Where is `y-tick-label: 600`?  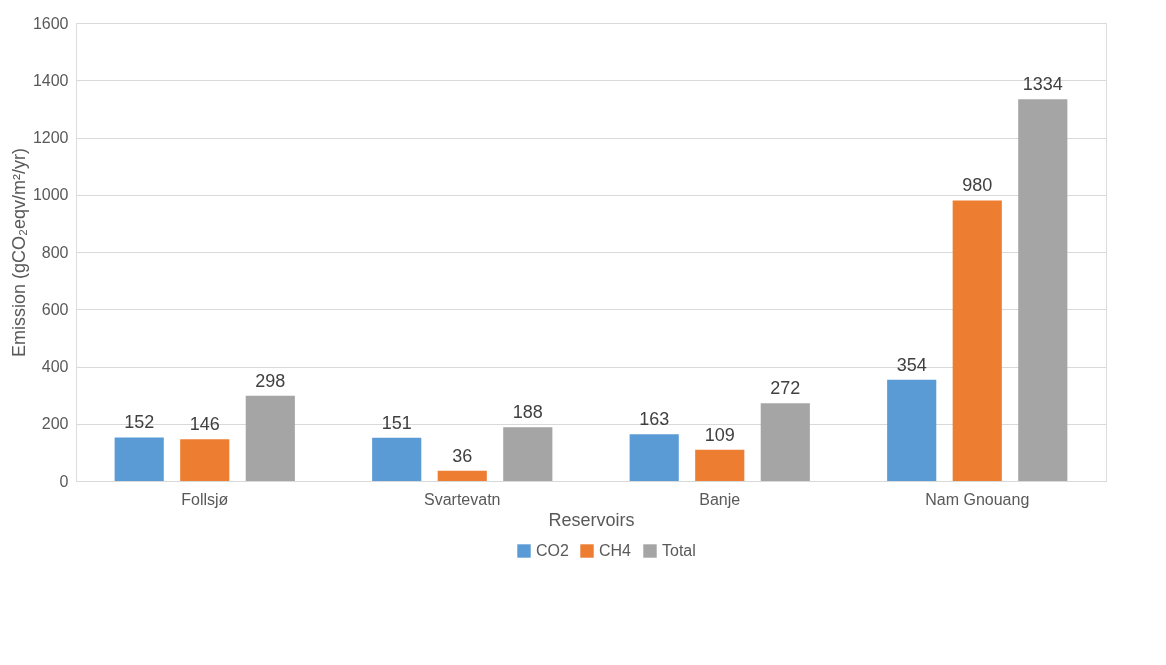 y-tick-label: 600 is located at coordinates (55, 309).